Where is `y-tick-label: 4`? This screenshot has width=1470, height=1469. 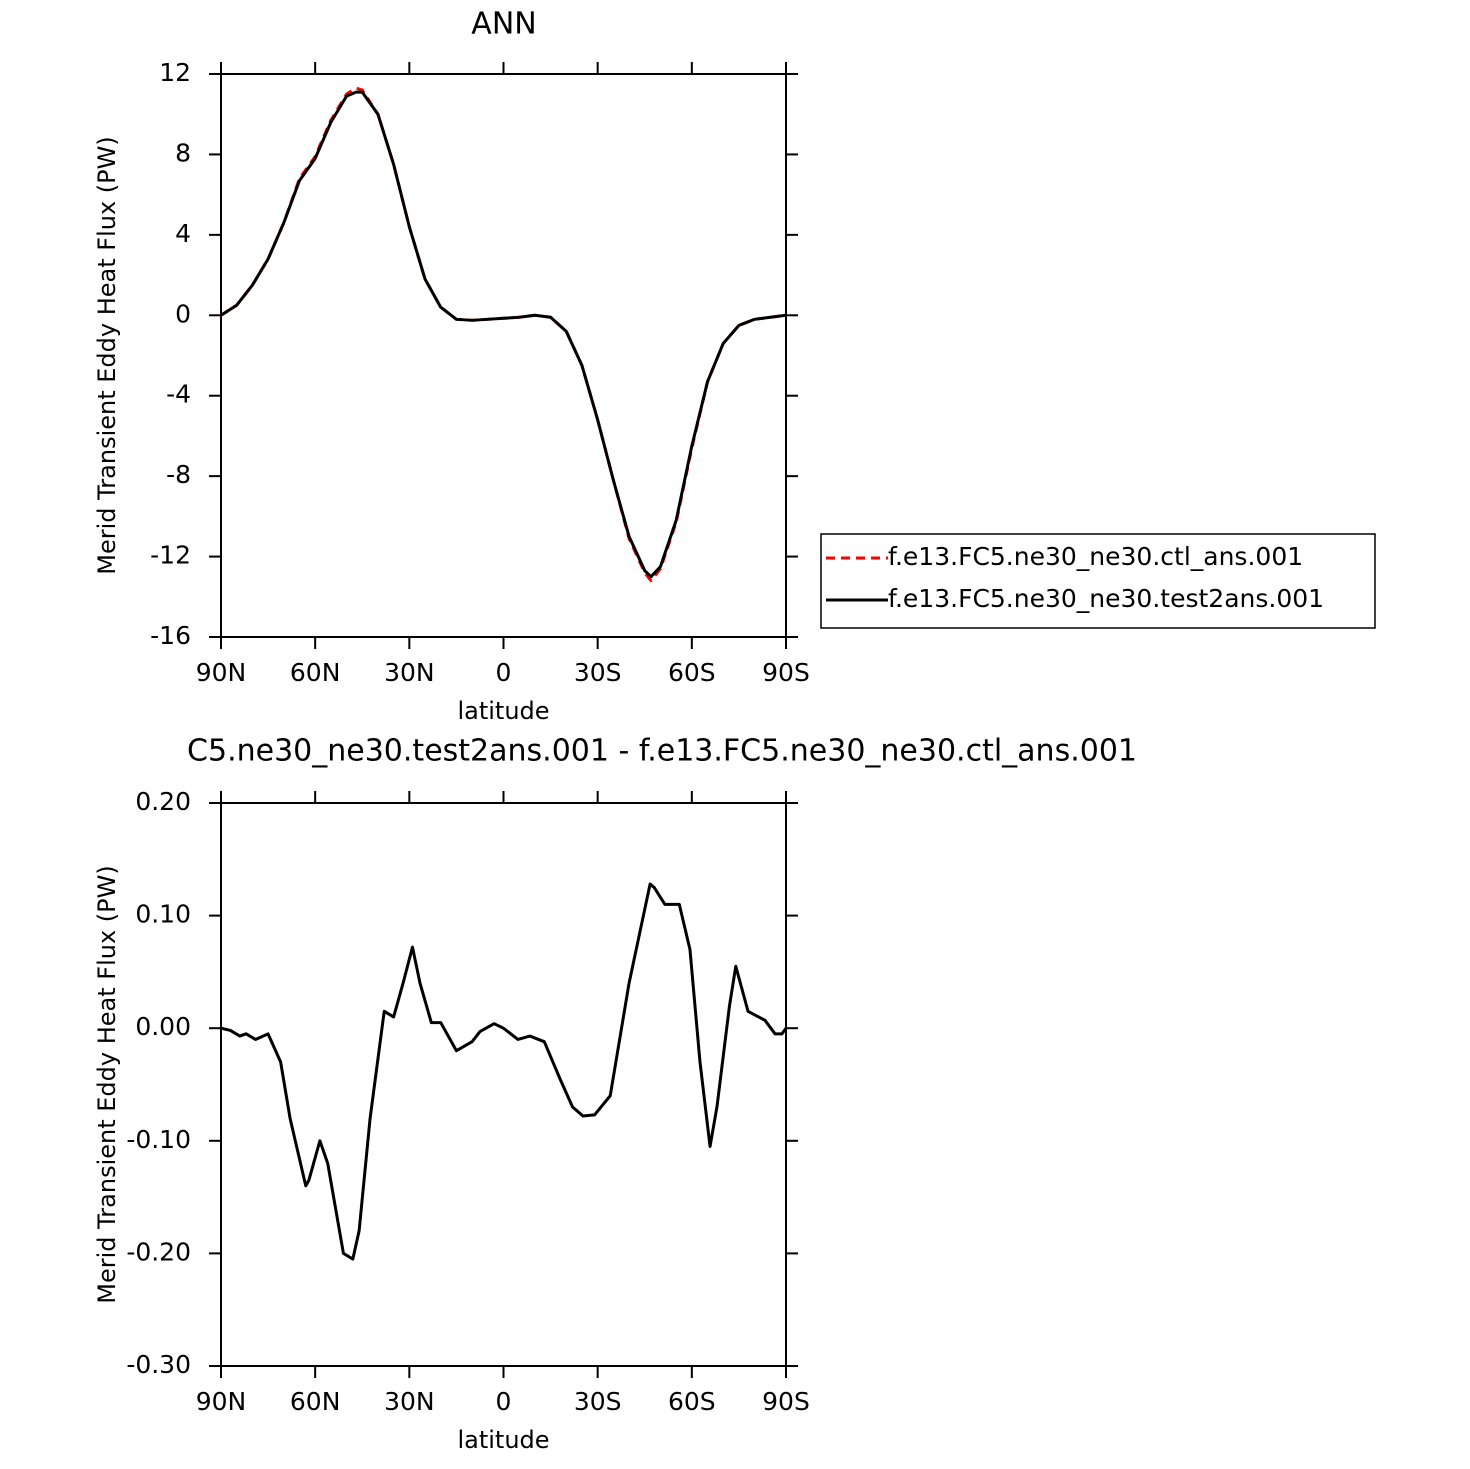 y-tick-label: 4 is located at coordinates (183, 233).